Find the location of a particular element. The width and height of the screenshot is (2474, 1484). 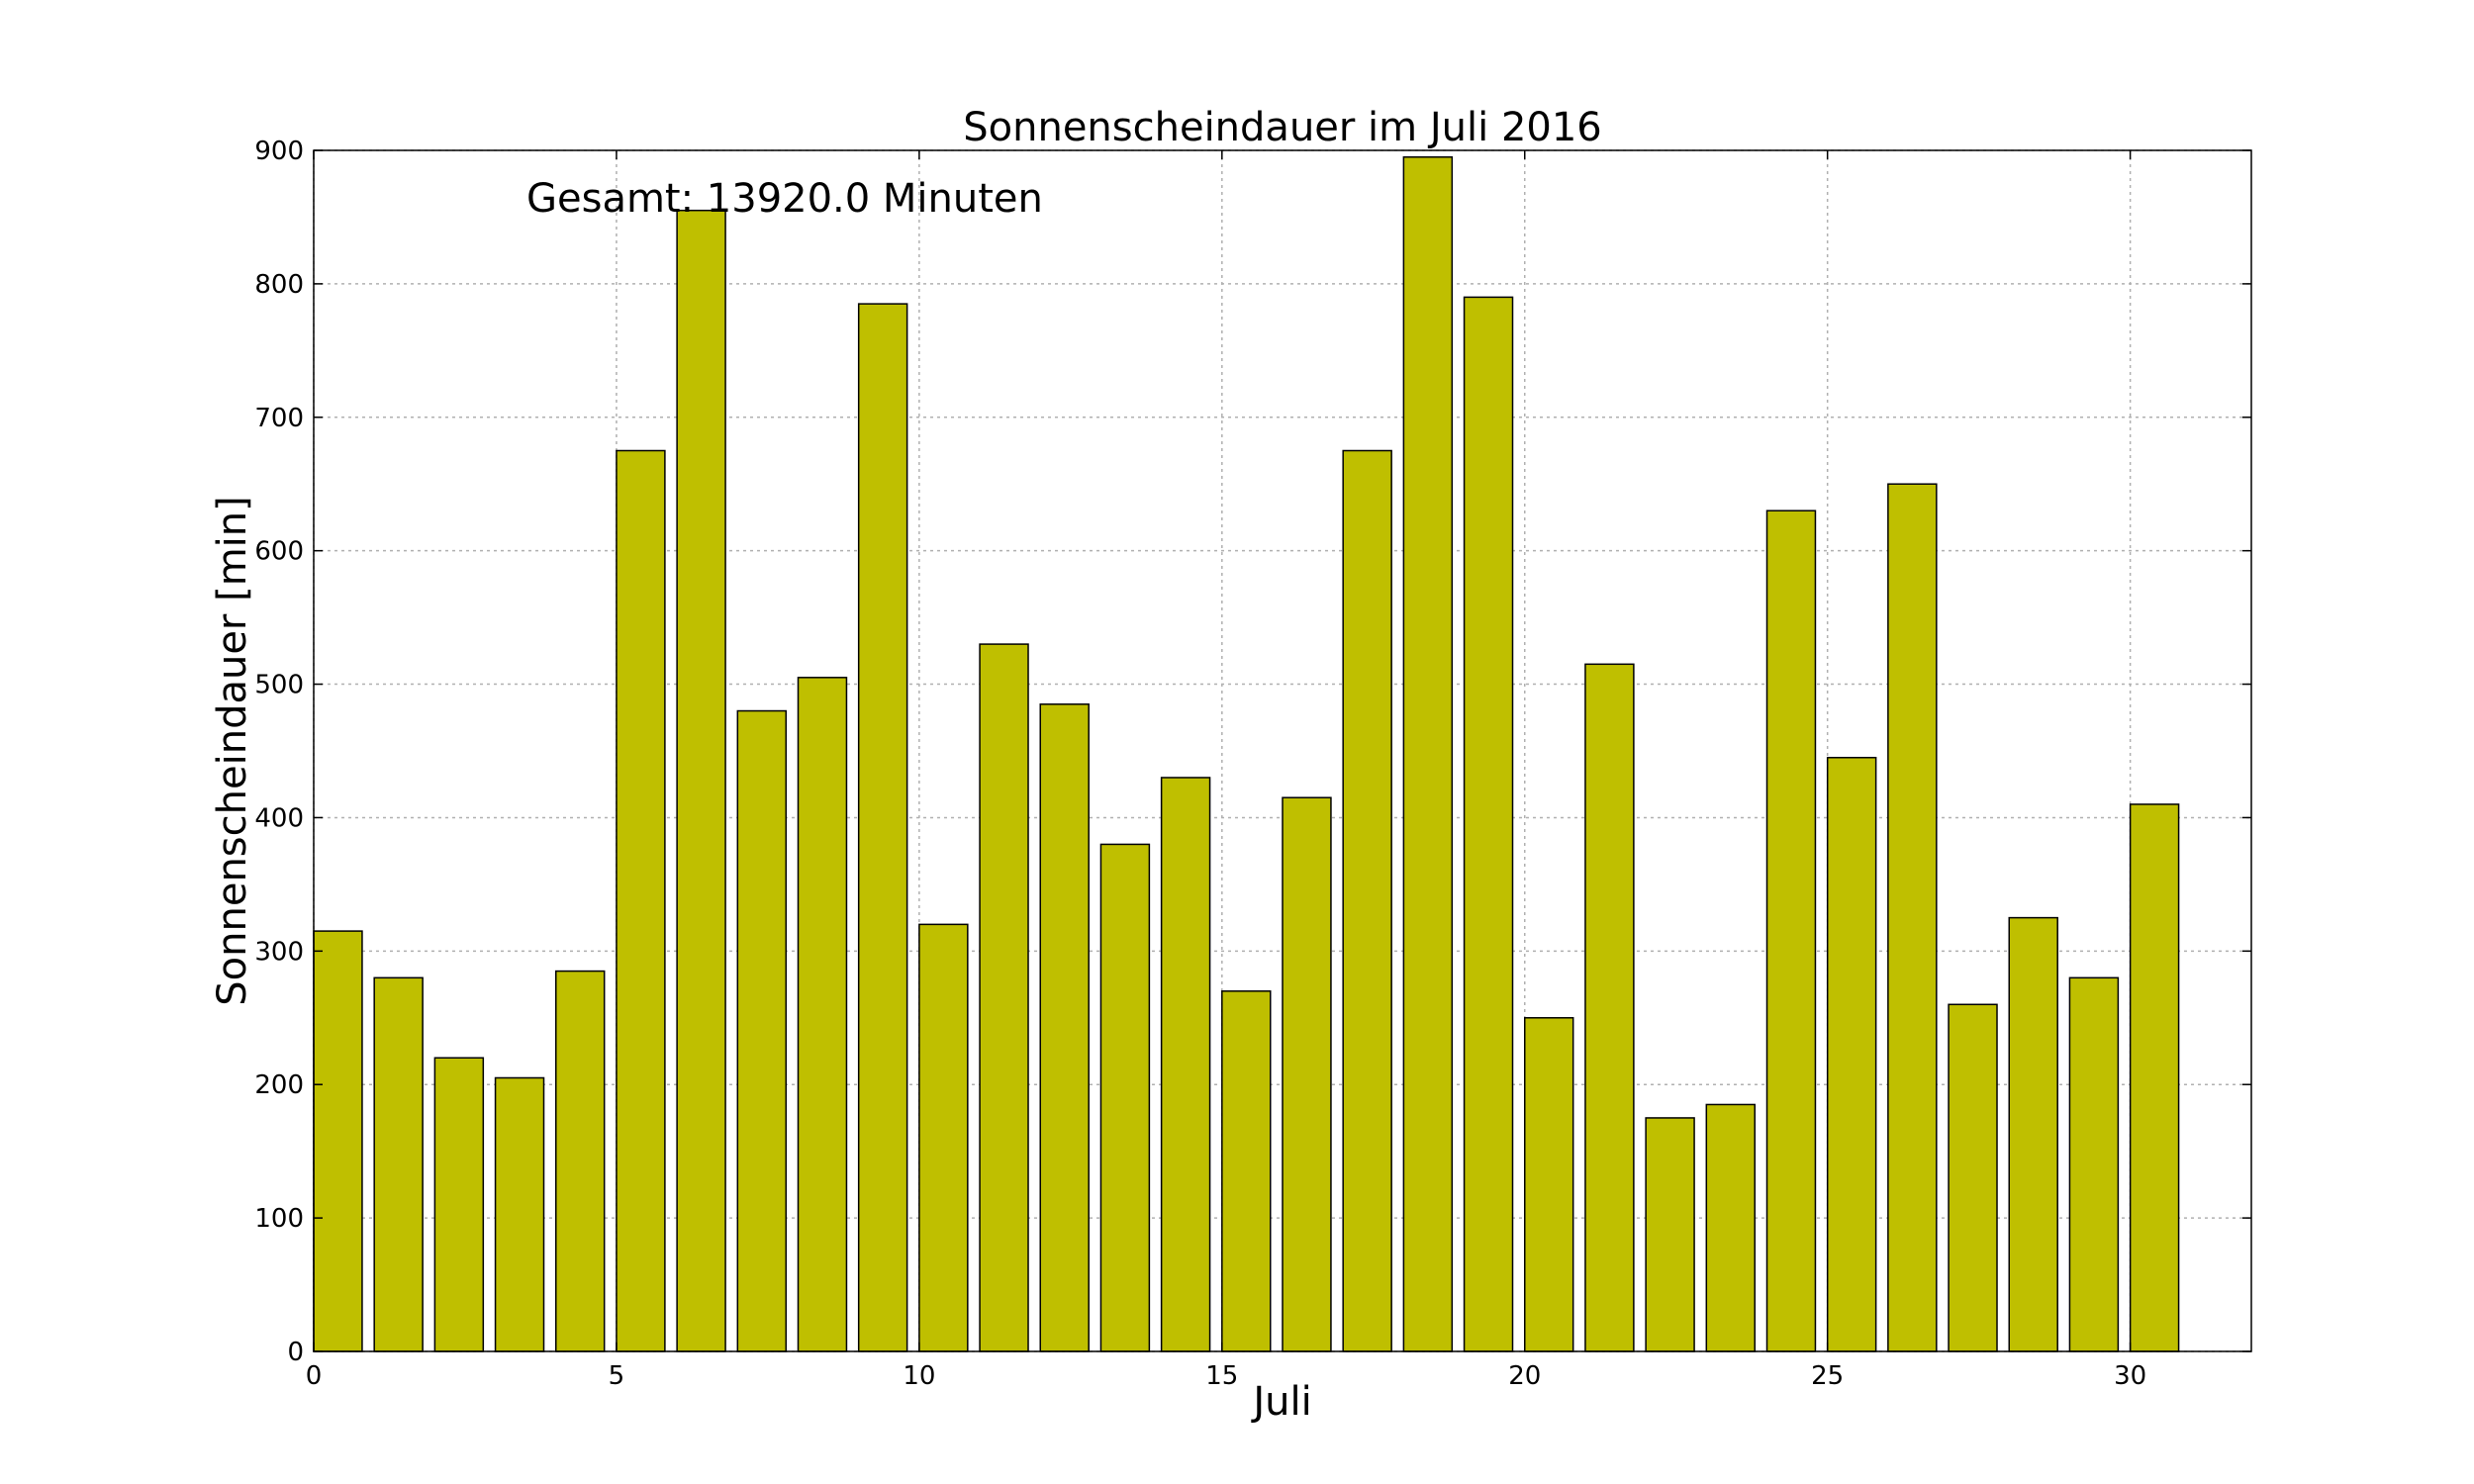

x-tick-label: 5 is located at coordinates (617, 1376).